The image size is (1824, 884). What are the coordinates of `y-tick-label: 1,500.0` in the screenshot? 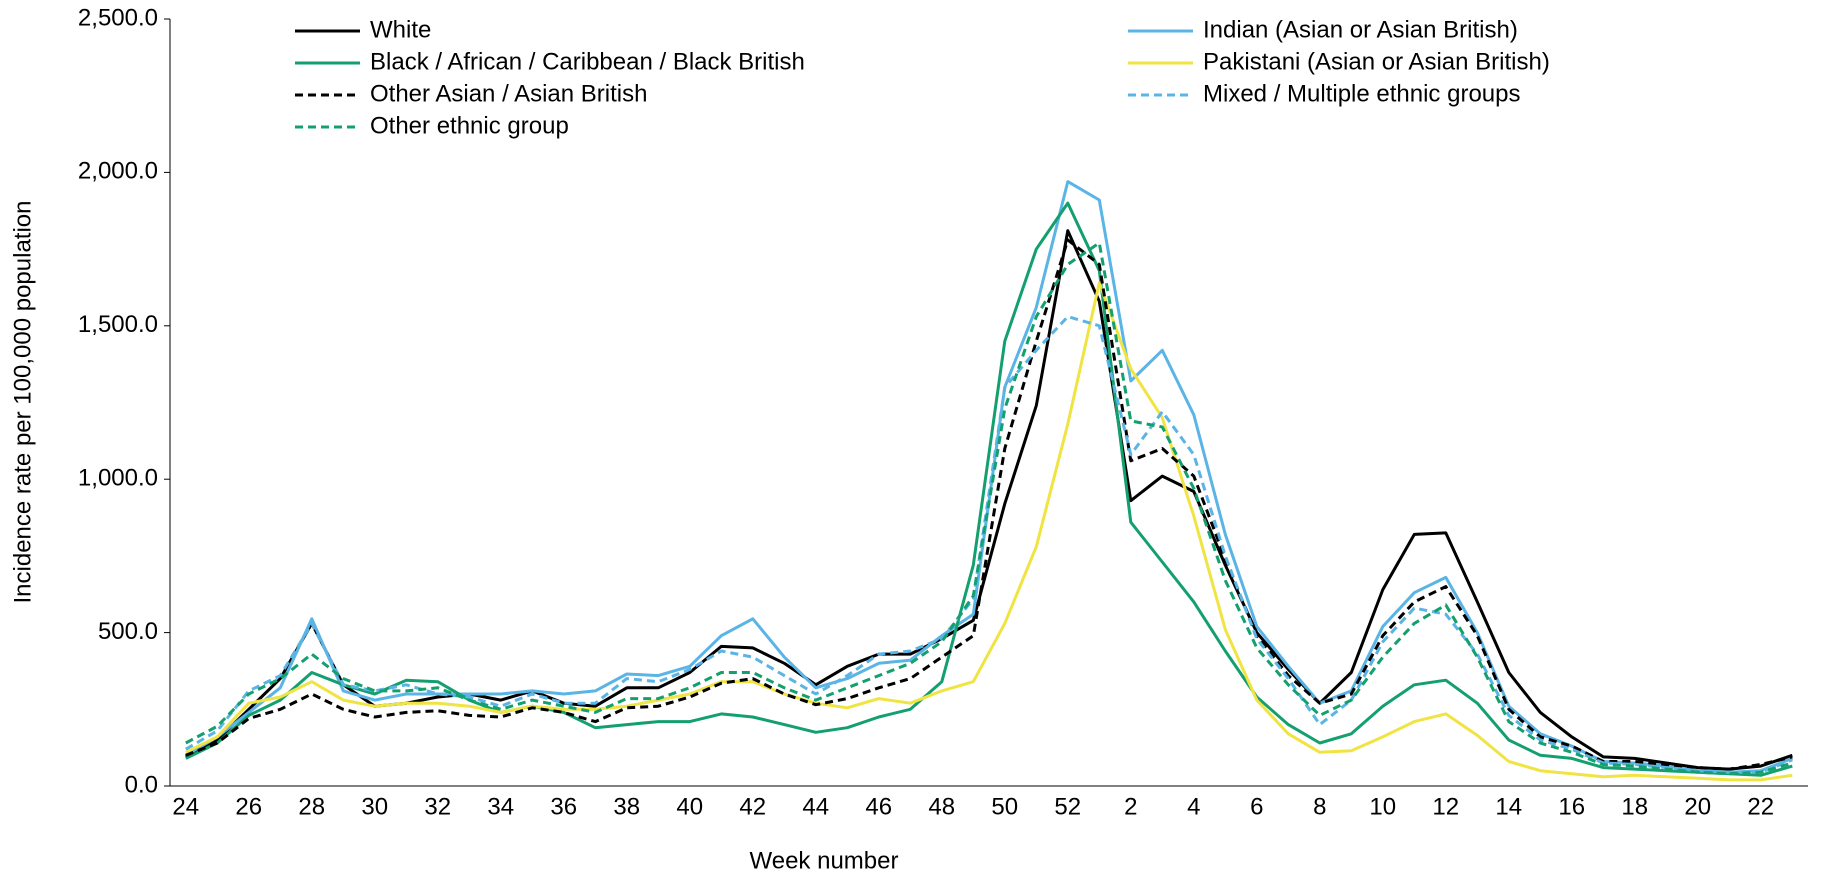 It's located at (118, 324).